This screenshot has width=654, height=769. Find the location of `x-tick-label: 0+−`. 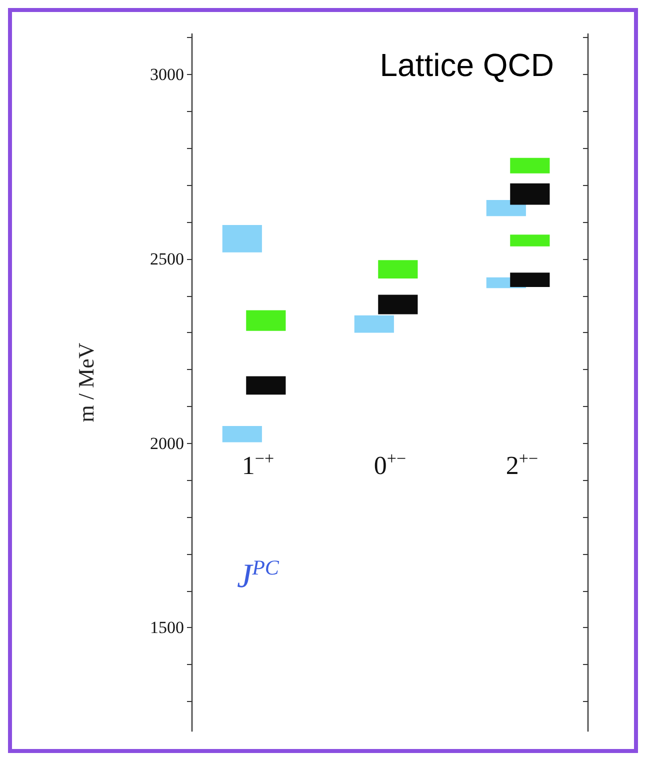

x-tick-label: 0+− is located at coordinates (390, 464).